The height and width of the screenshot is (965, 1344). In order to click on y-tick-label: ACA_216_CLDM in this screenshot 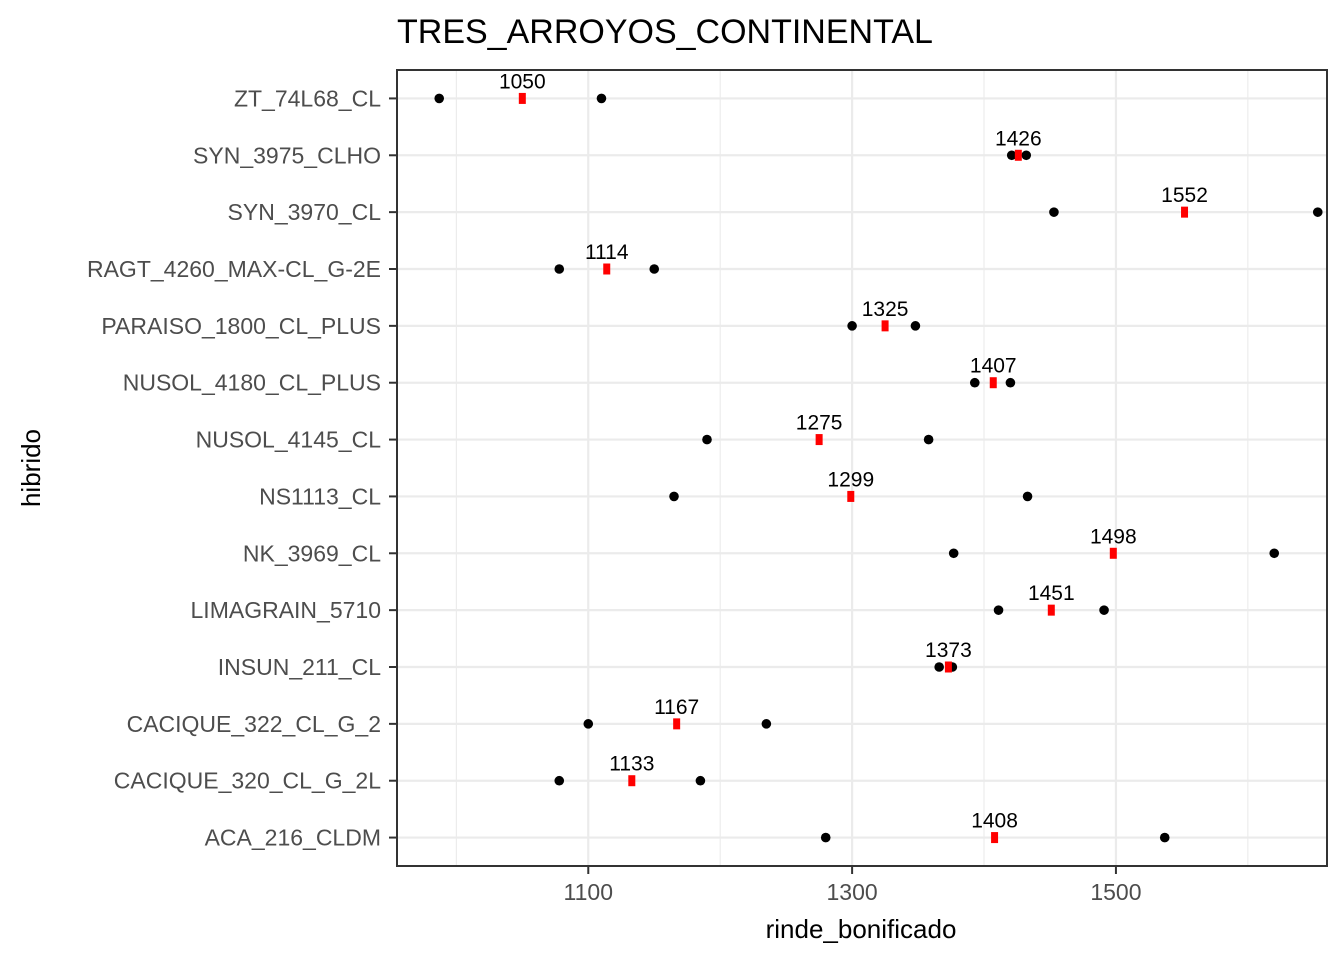, I will do `click(293, 838)`.